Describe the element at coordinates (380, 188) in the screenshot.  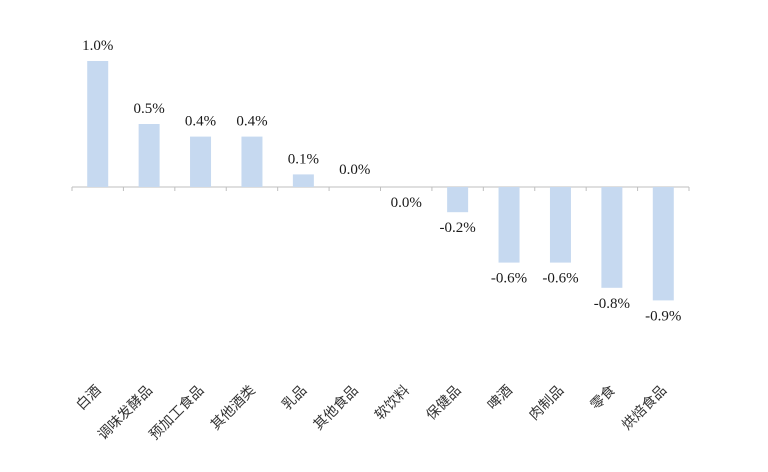
I see `axis-layer` at that location.